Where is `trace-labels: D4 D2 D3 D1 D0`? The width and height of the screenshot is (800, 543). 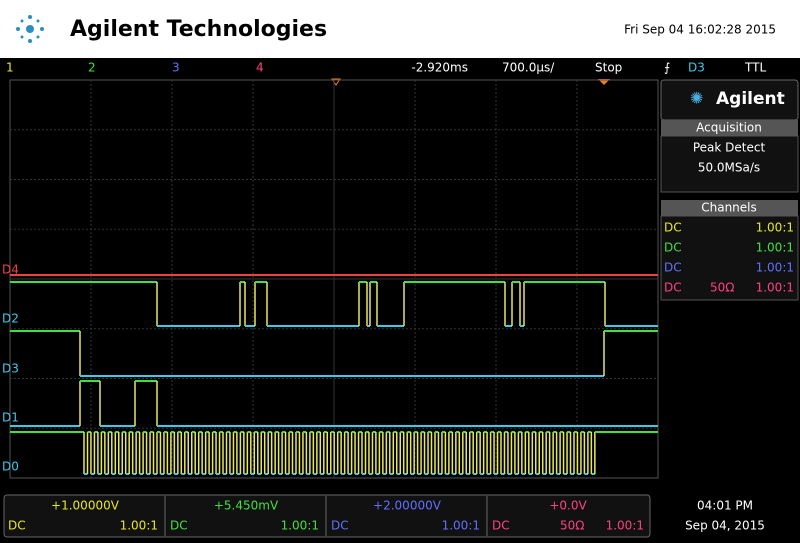 trace-labels: D4 D2 D3 D1 D0 is located at coordinates (10, 368).